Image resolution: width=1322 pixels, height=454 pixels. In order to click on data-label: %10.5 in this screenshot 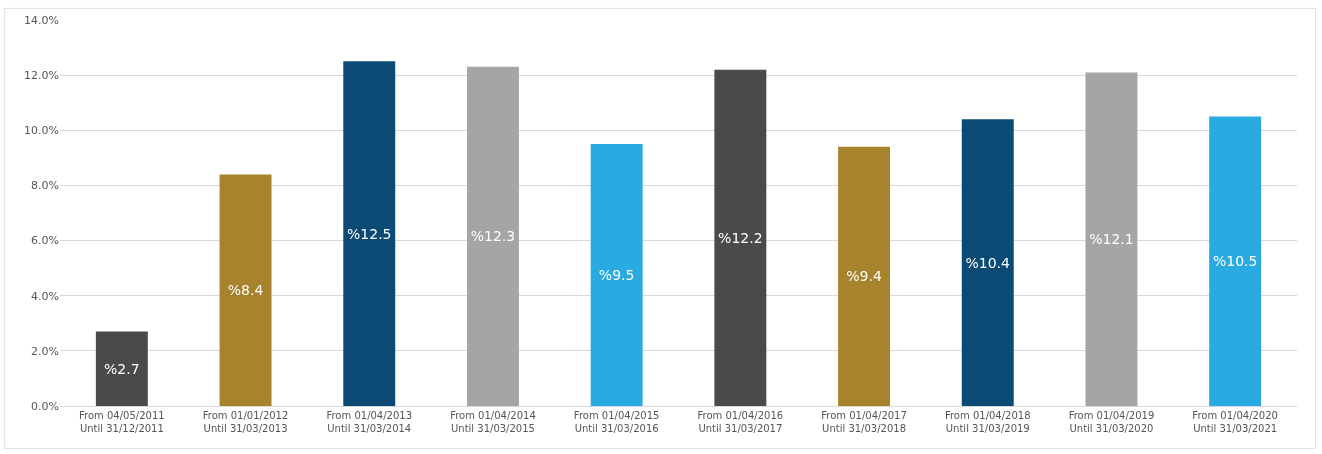, I will do `click(1235, 261)`.